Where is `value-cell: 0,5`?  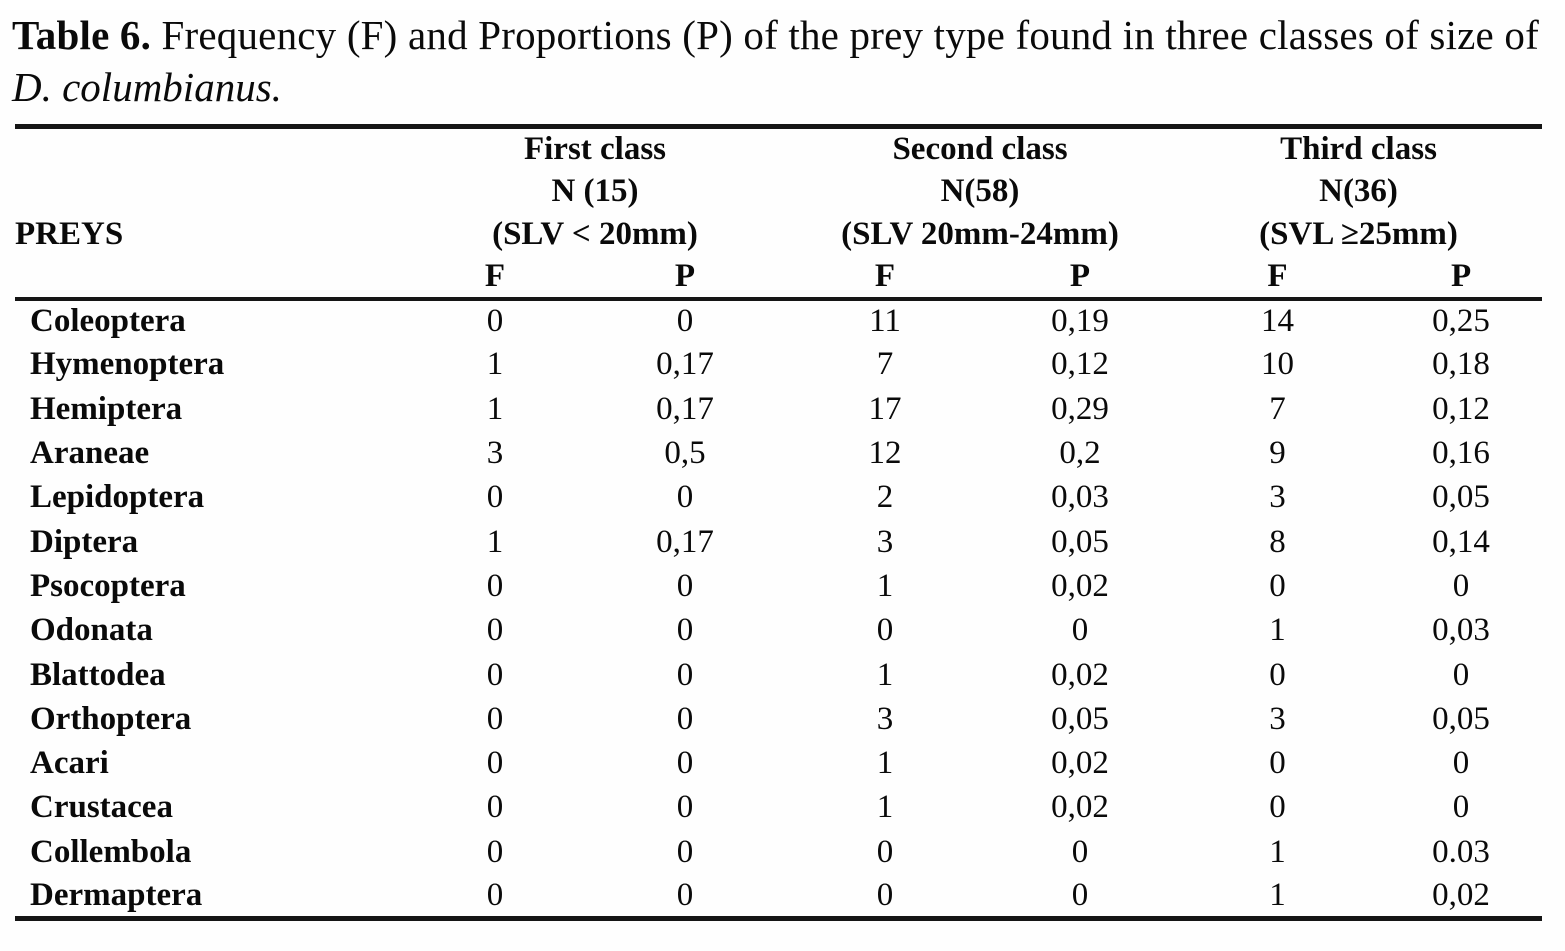
value-cell: 0,5 is located at coordinates (685, 453).